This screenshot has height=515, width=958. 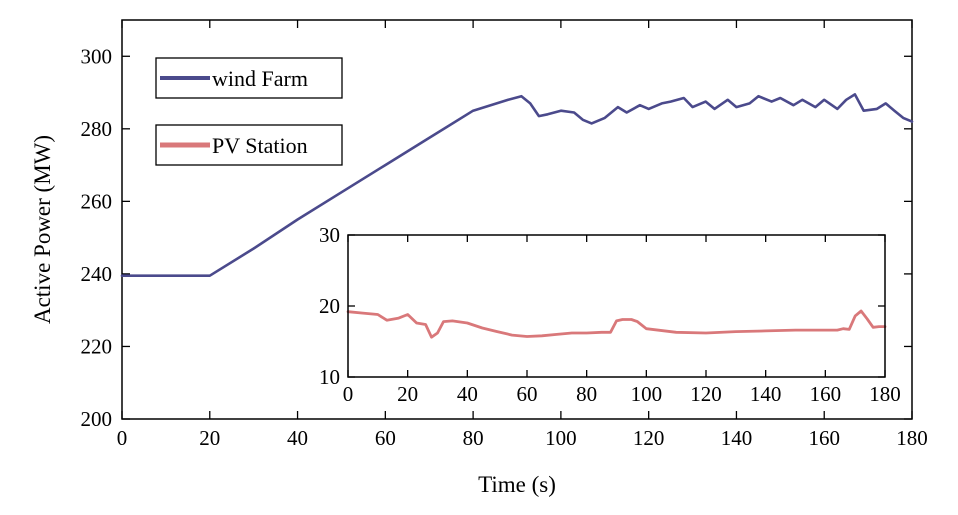 I want to click on inset-y-tick-label: 10, so click(x=329, y=377).